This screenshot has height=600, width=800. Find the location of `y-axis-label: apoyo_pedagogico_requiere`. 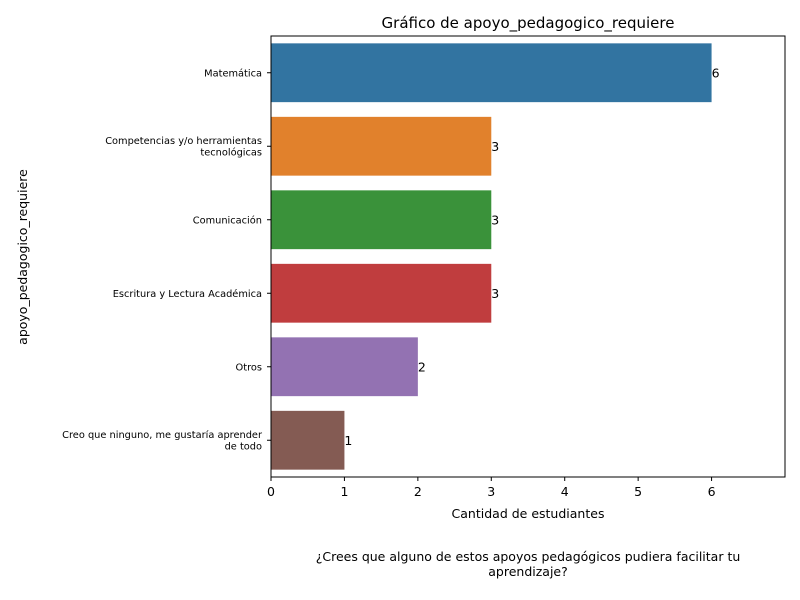

y-axis-label: apoyo_pedagogico_requiere is located at coordinates (22, 257).